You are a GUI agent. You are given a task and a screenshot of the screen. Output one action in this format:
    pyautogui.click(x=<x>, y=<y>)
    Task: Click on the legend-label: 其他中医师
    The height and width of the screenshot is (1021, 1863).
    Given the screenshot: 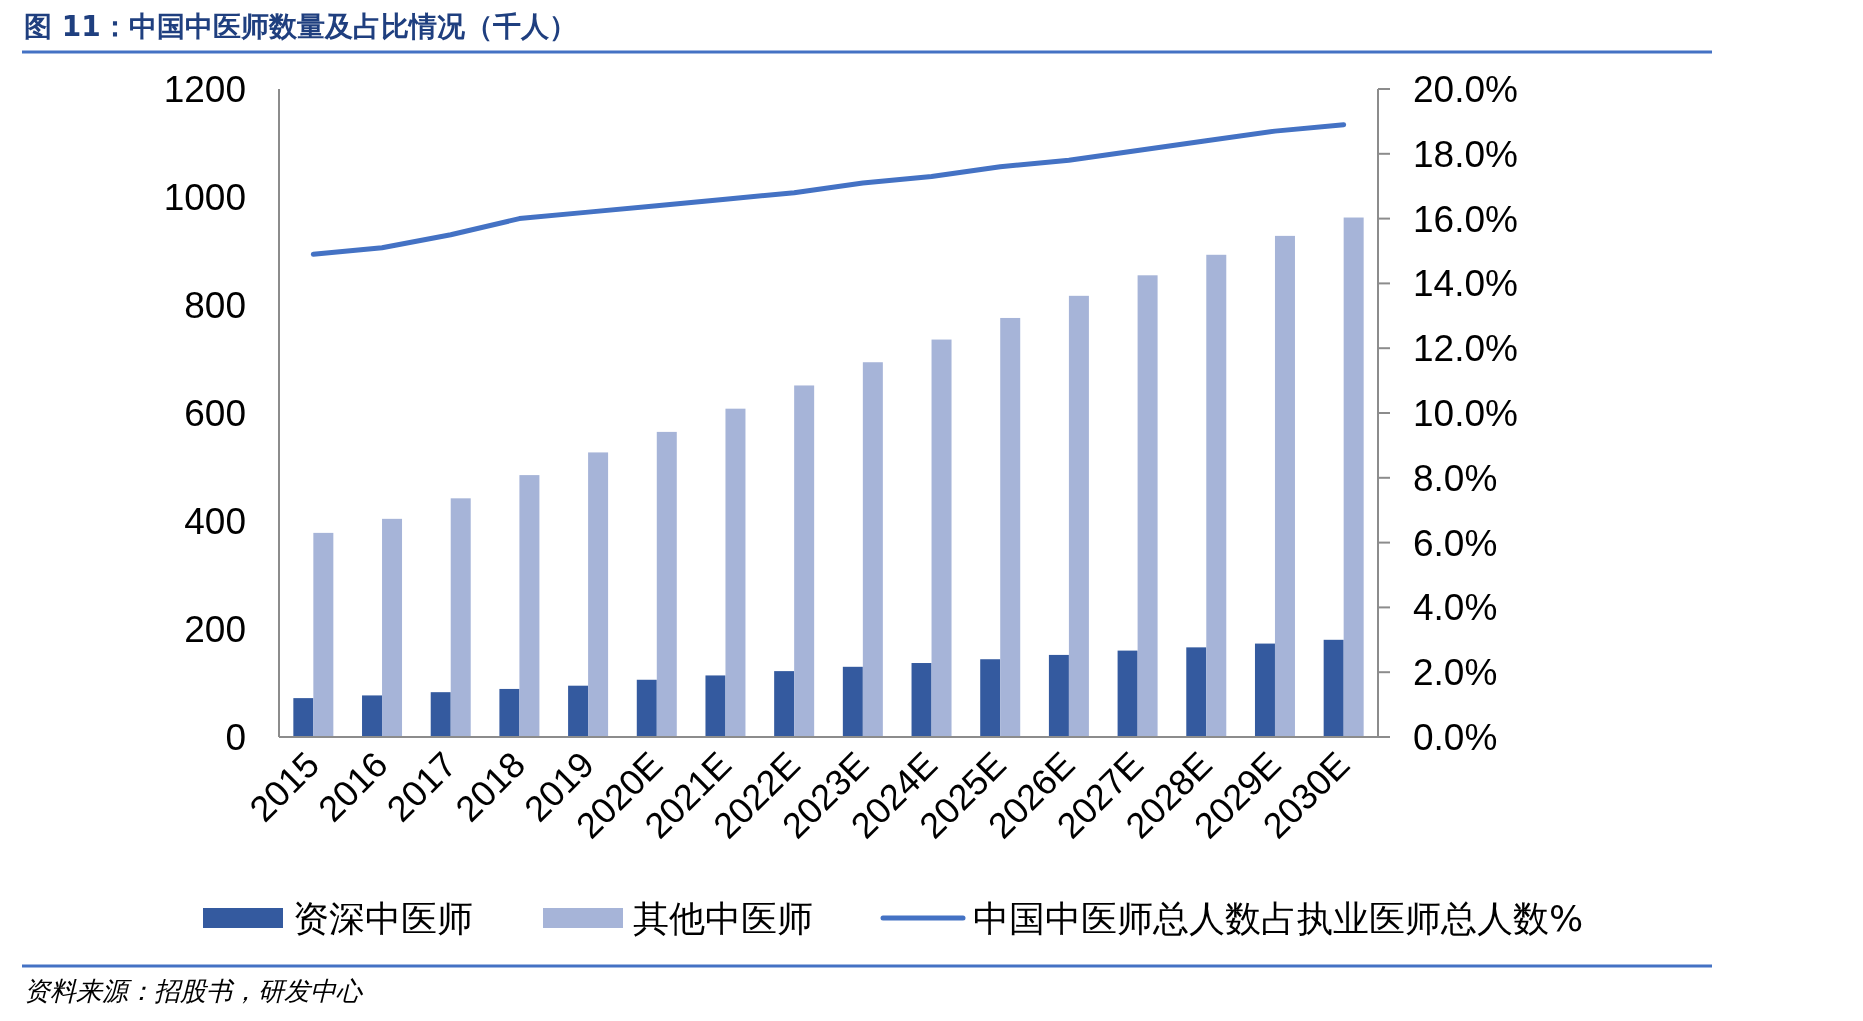 What is the action you would take?
    pyautogui.click(x=723, y=918)
    